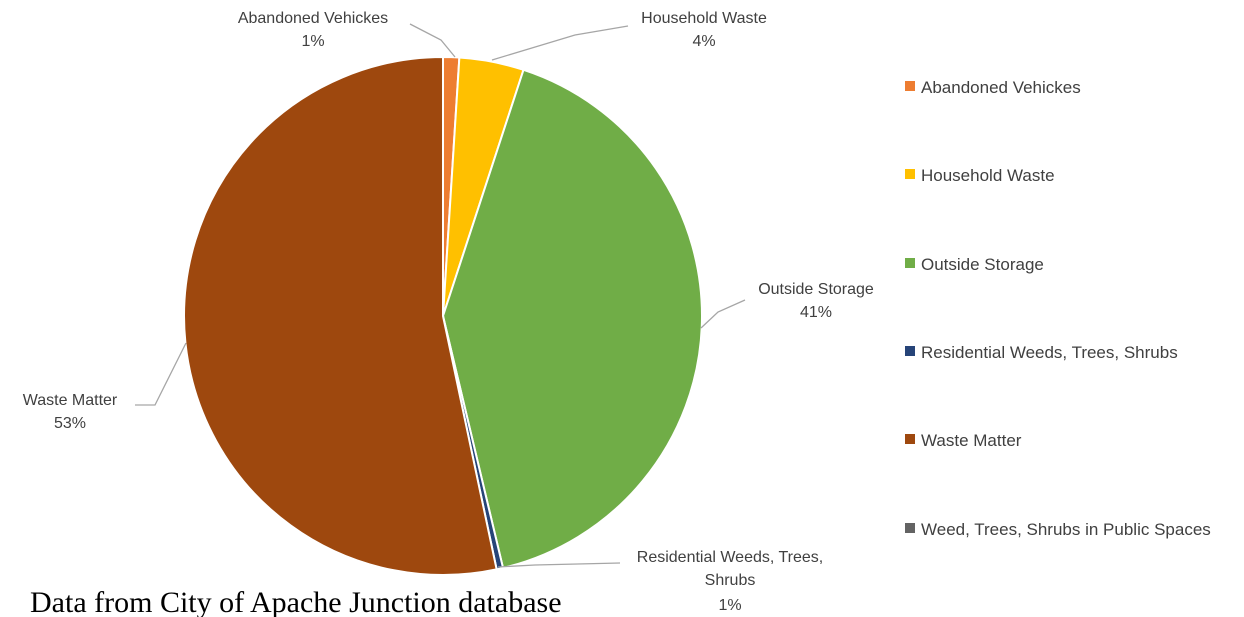 The height and width of the screenshot is (617, 1244). I want to click on leader-waste-matter, so click(161, 374).